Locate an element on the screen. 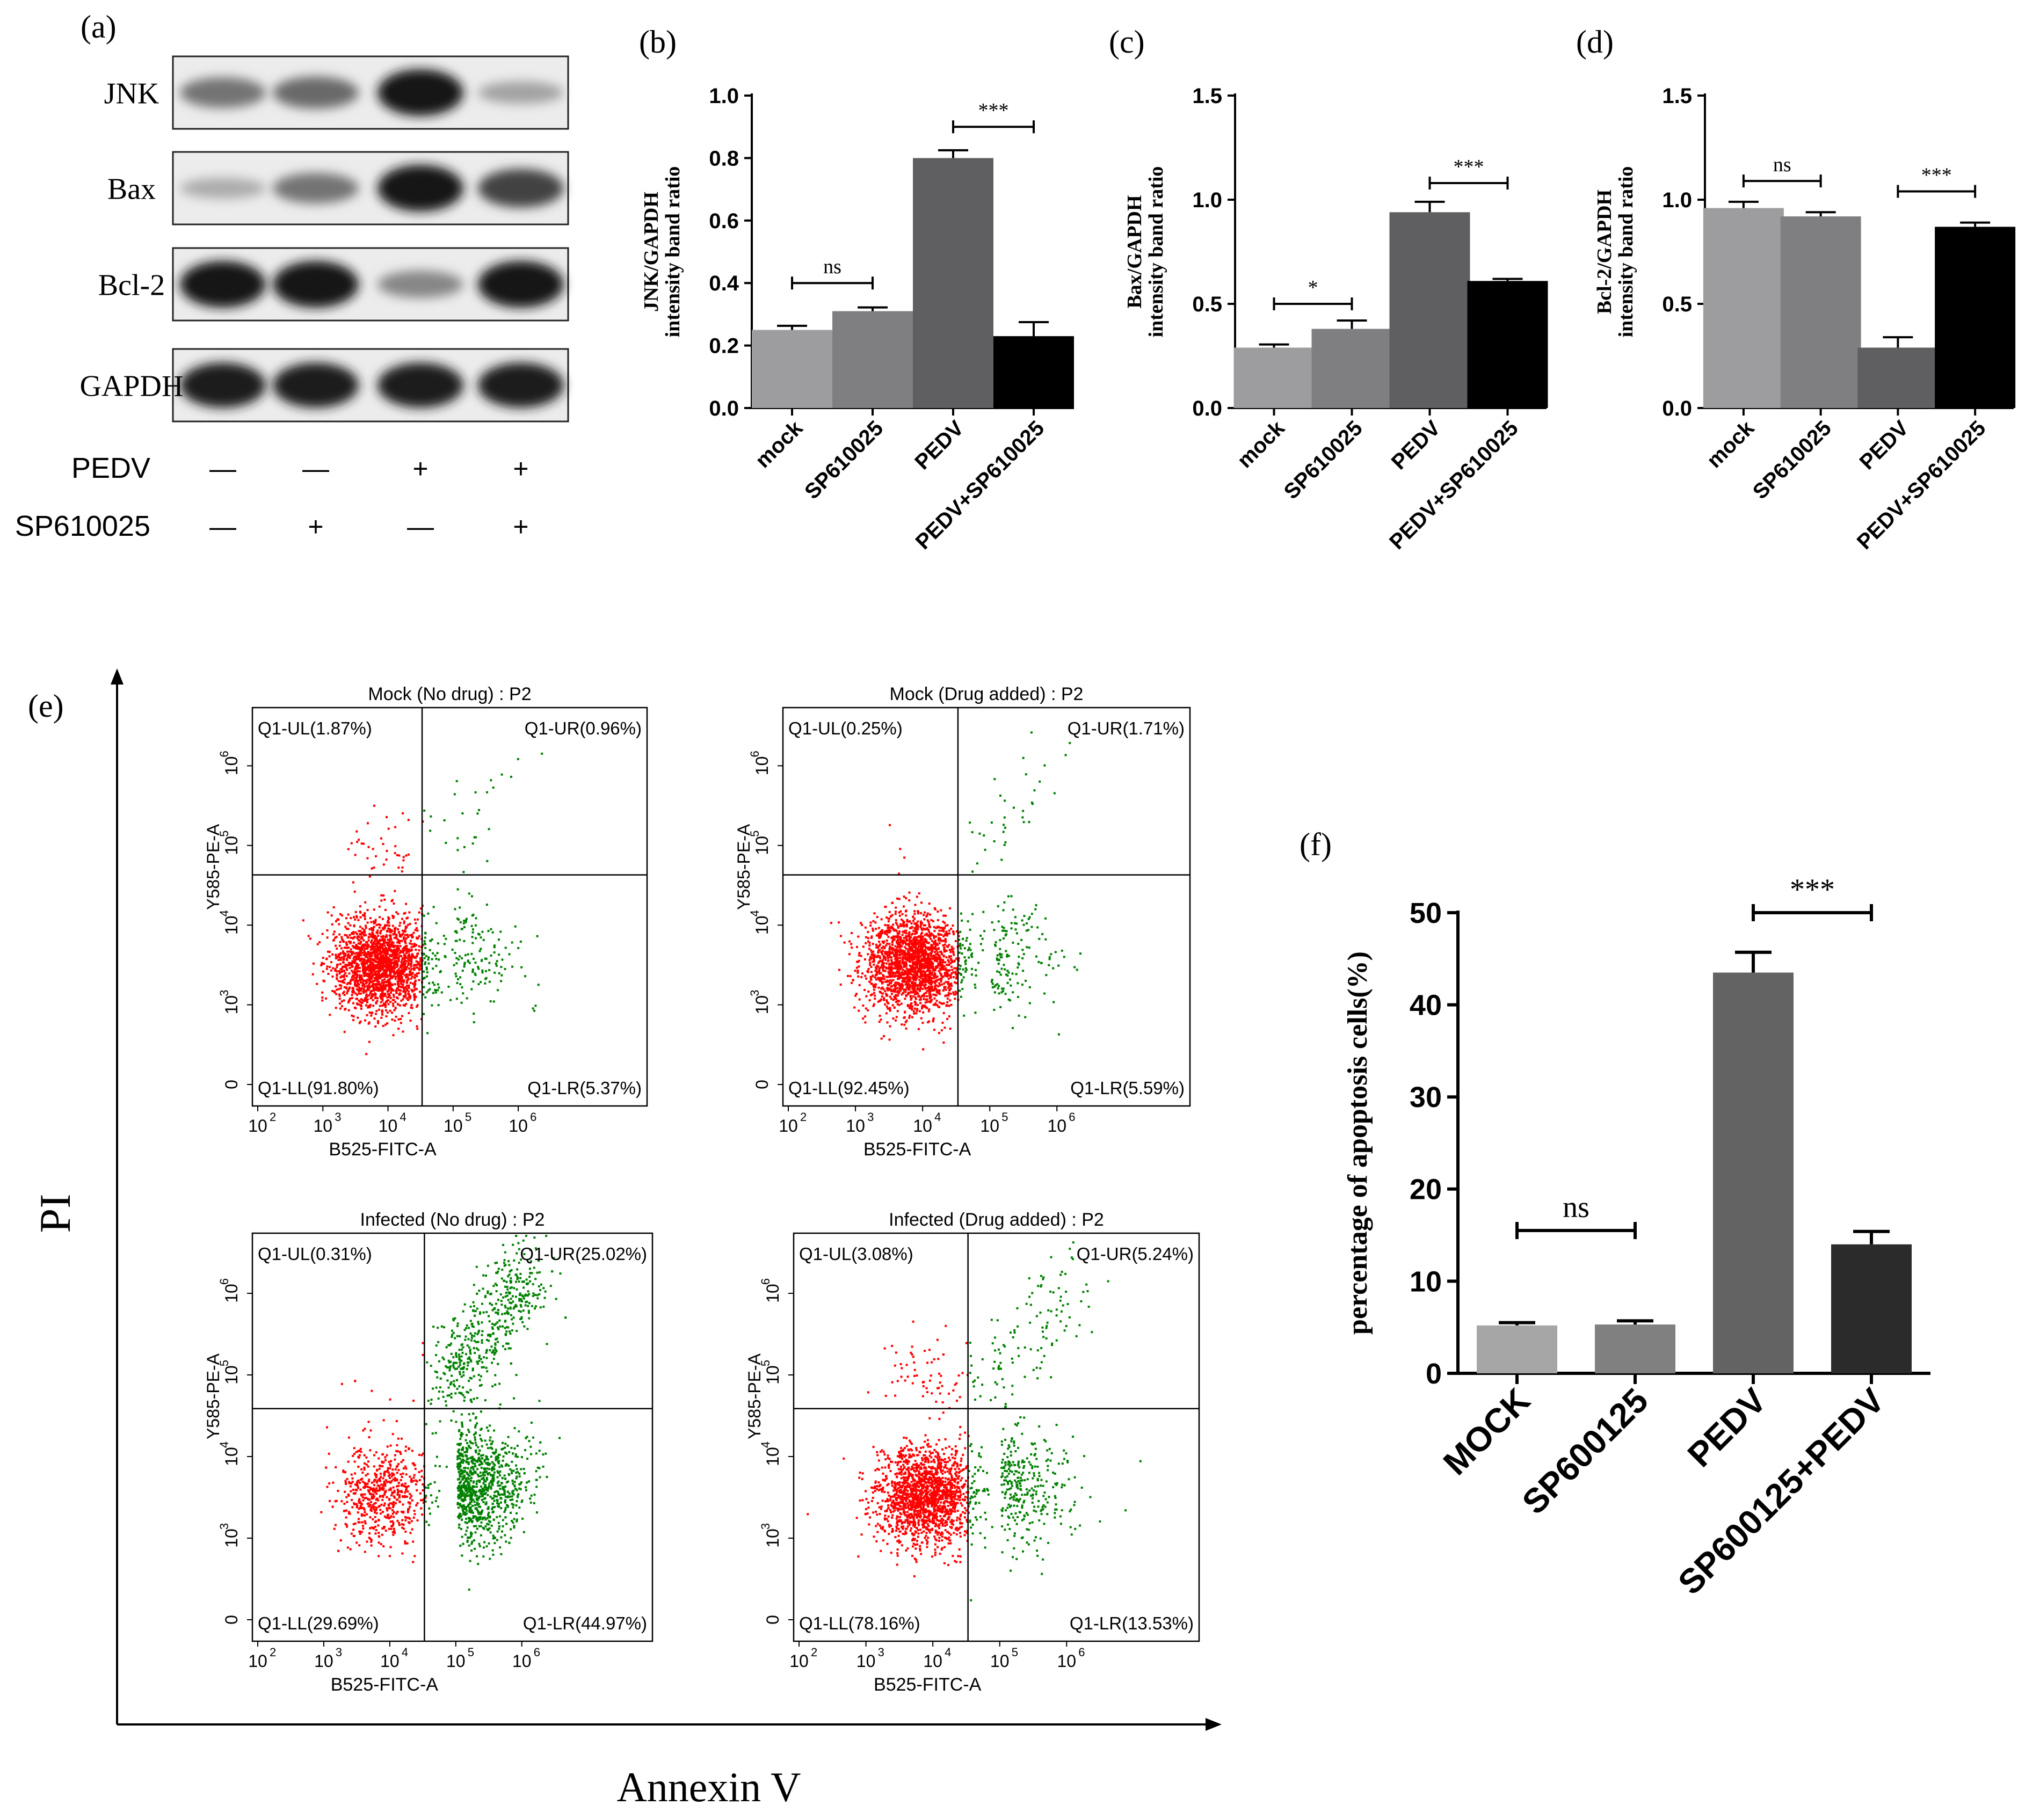 Image resolution: width=2018 pixels, height=1820 pixels. y-tick-exponent: 5 is located at coordinates (754, 834).